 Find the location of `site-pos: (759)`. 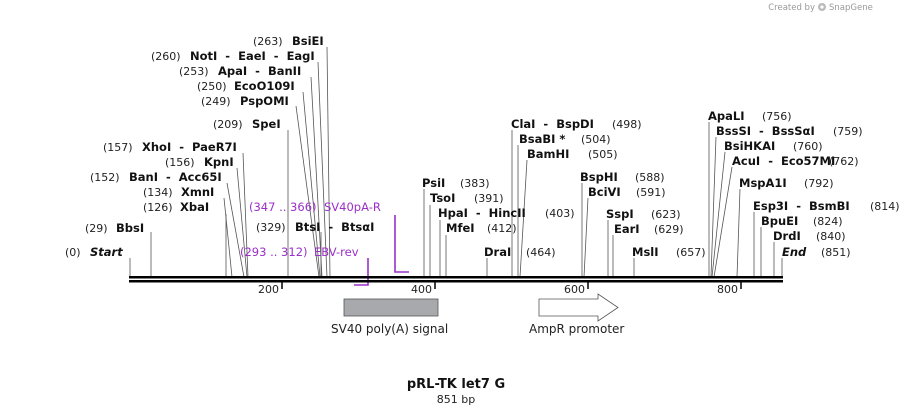

site-pos: (759) is located at coordinates (848, 131).